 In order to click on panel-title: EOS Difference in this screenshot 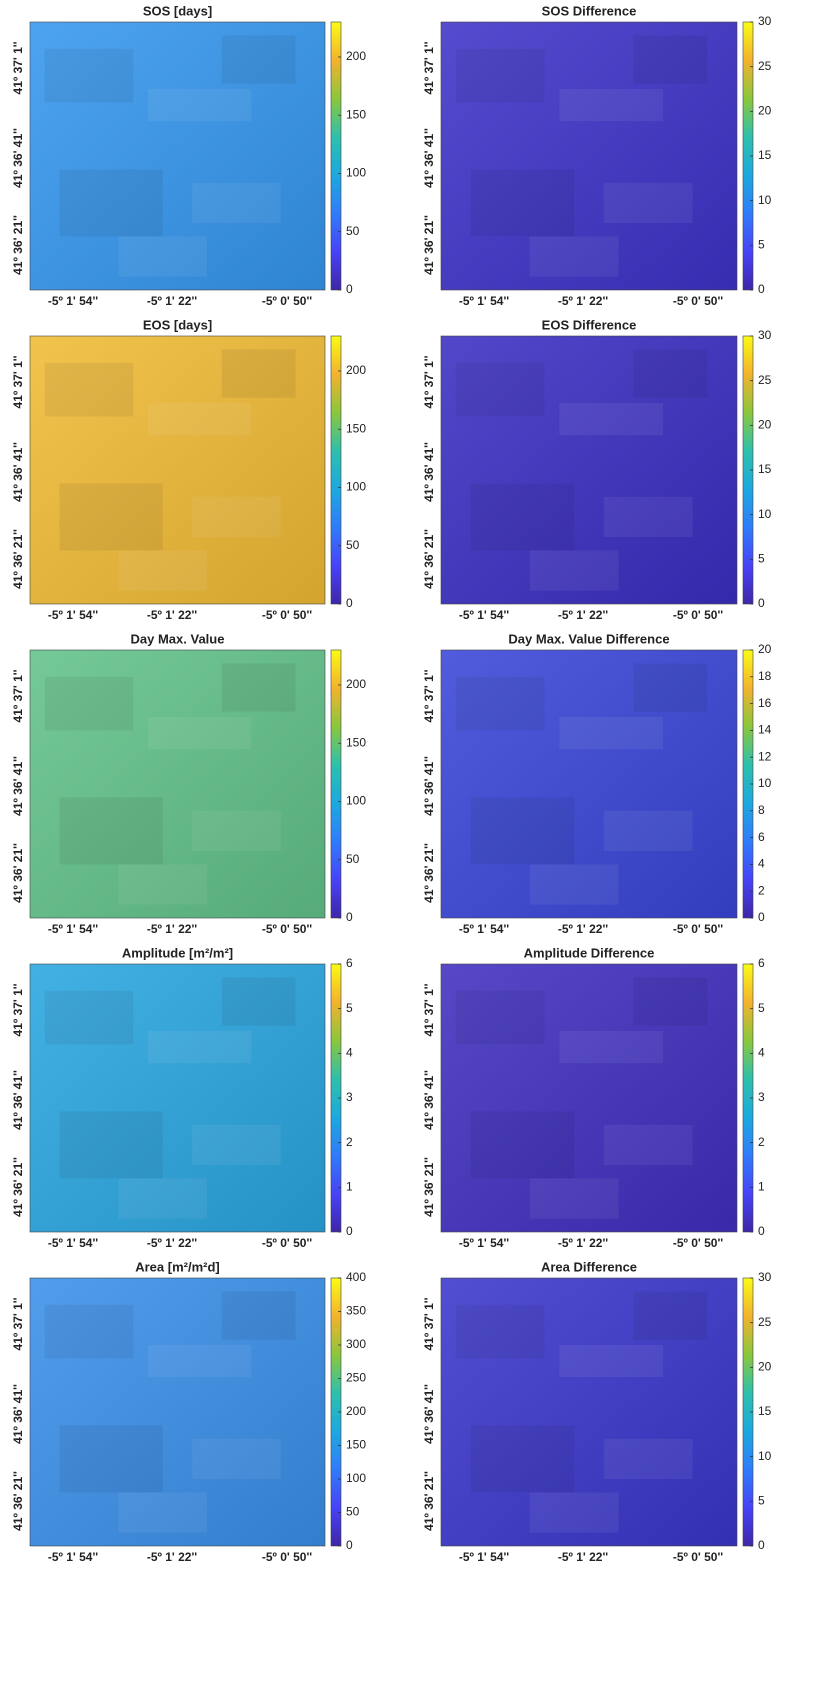, I will do `click(589, 324)`.